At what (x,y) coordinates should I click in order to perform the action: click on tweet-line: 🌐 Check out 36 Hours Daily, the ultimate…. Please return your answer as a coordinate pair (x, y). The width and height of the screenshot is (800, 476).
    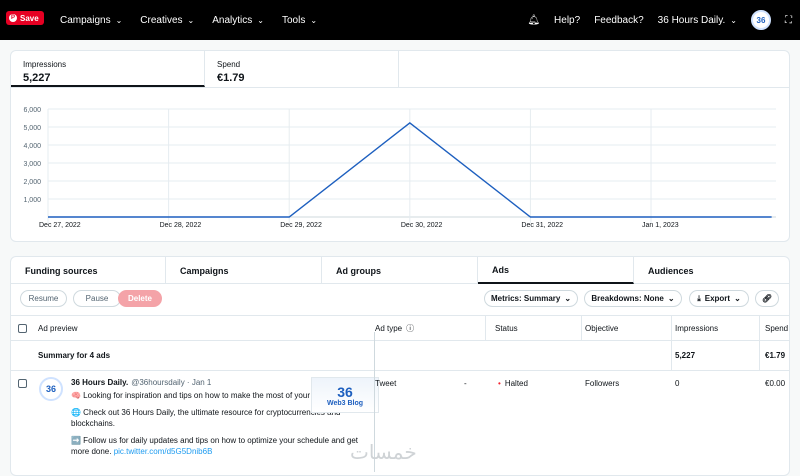
    Looking at the image, I should click on (206, 418).